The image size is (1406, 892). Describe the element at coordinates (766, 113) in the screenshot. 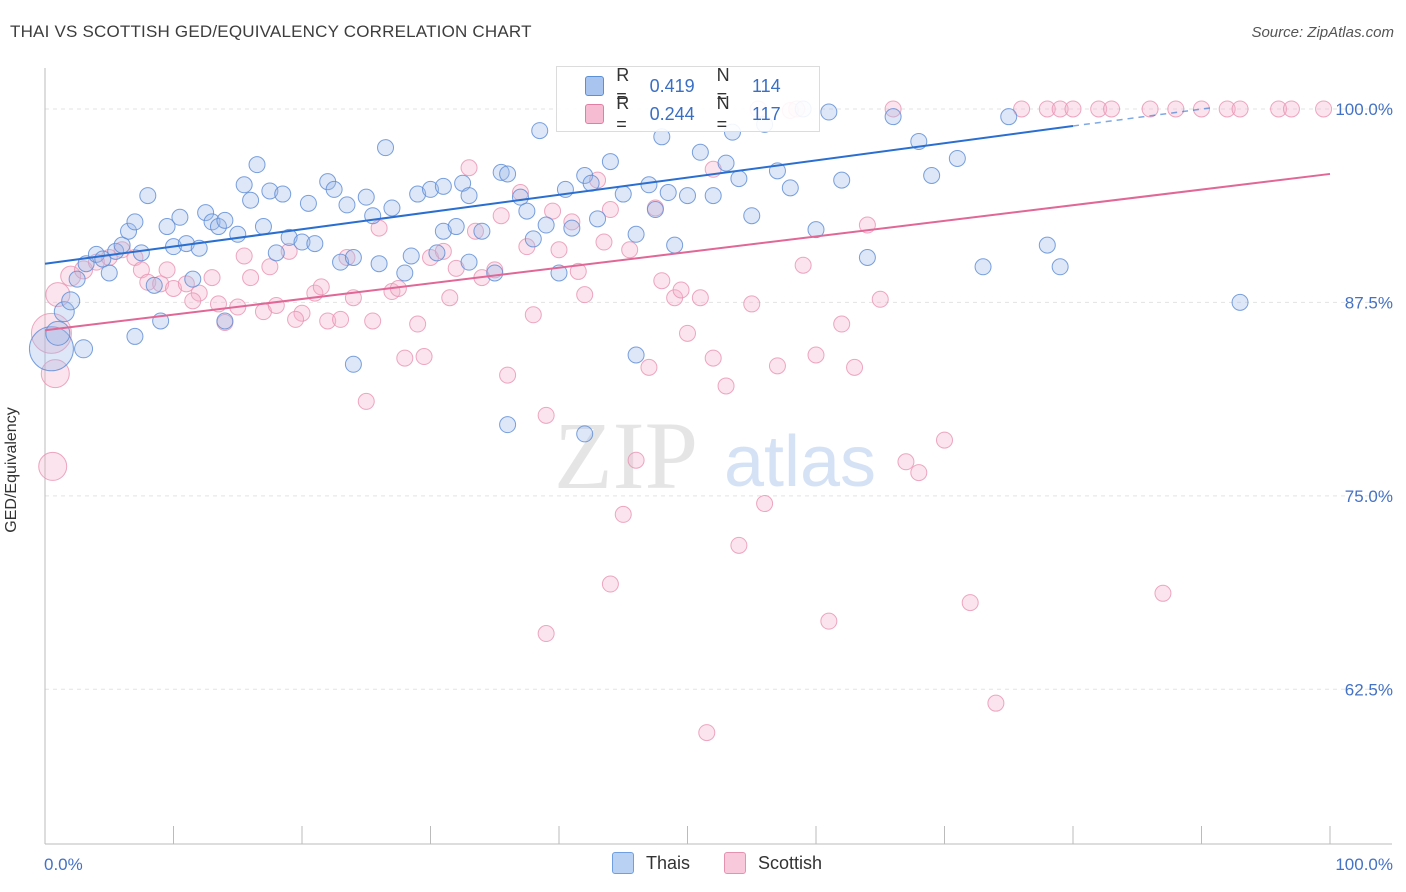

I see `legend-n-value: 117` at that location.